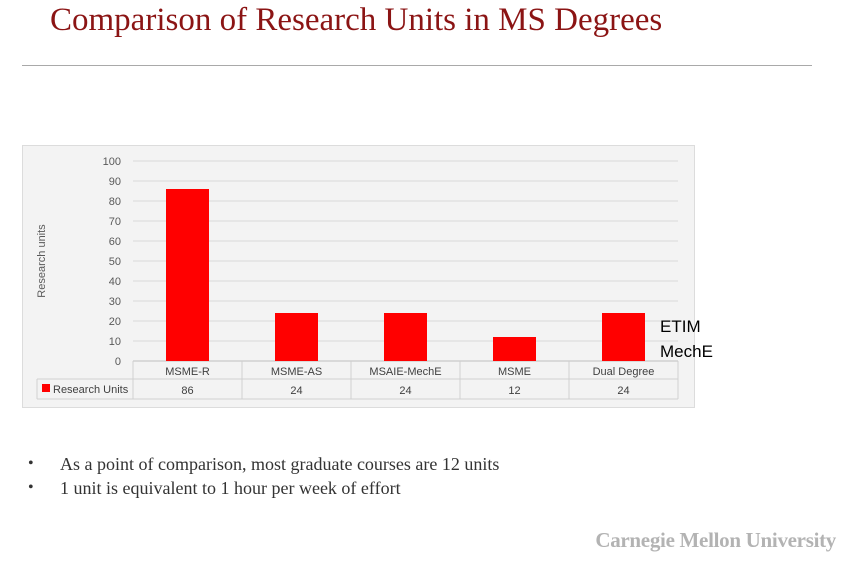 The height and width of the screenshot is (568, 852). What do you see at coordinates (115, 222) in the screenshot?
I see `y-tick-label: 70` at bounding box center [115, 222].